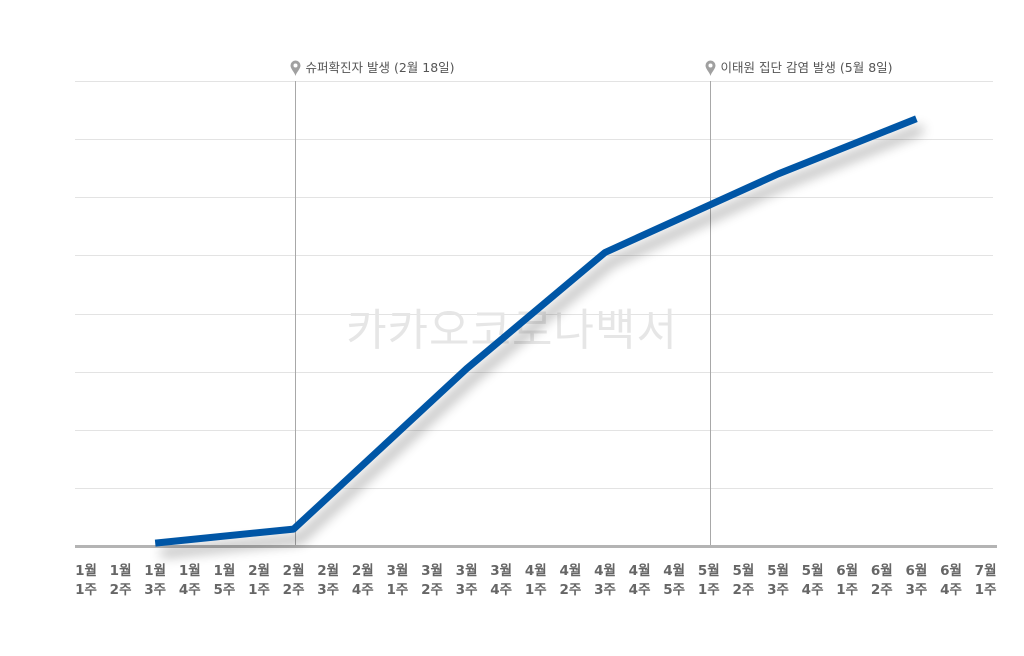 Image resolution: width=1024 pixels, height=656 pixels. I want to click on x-tick-label: 2월 3주, so click(328, 580).